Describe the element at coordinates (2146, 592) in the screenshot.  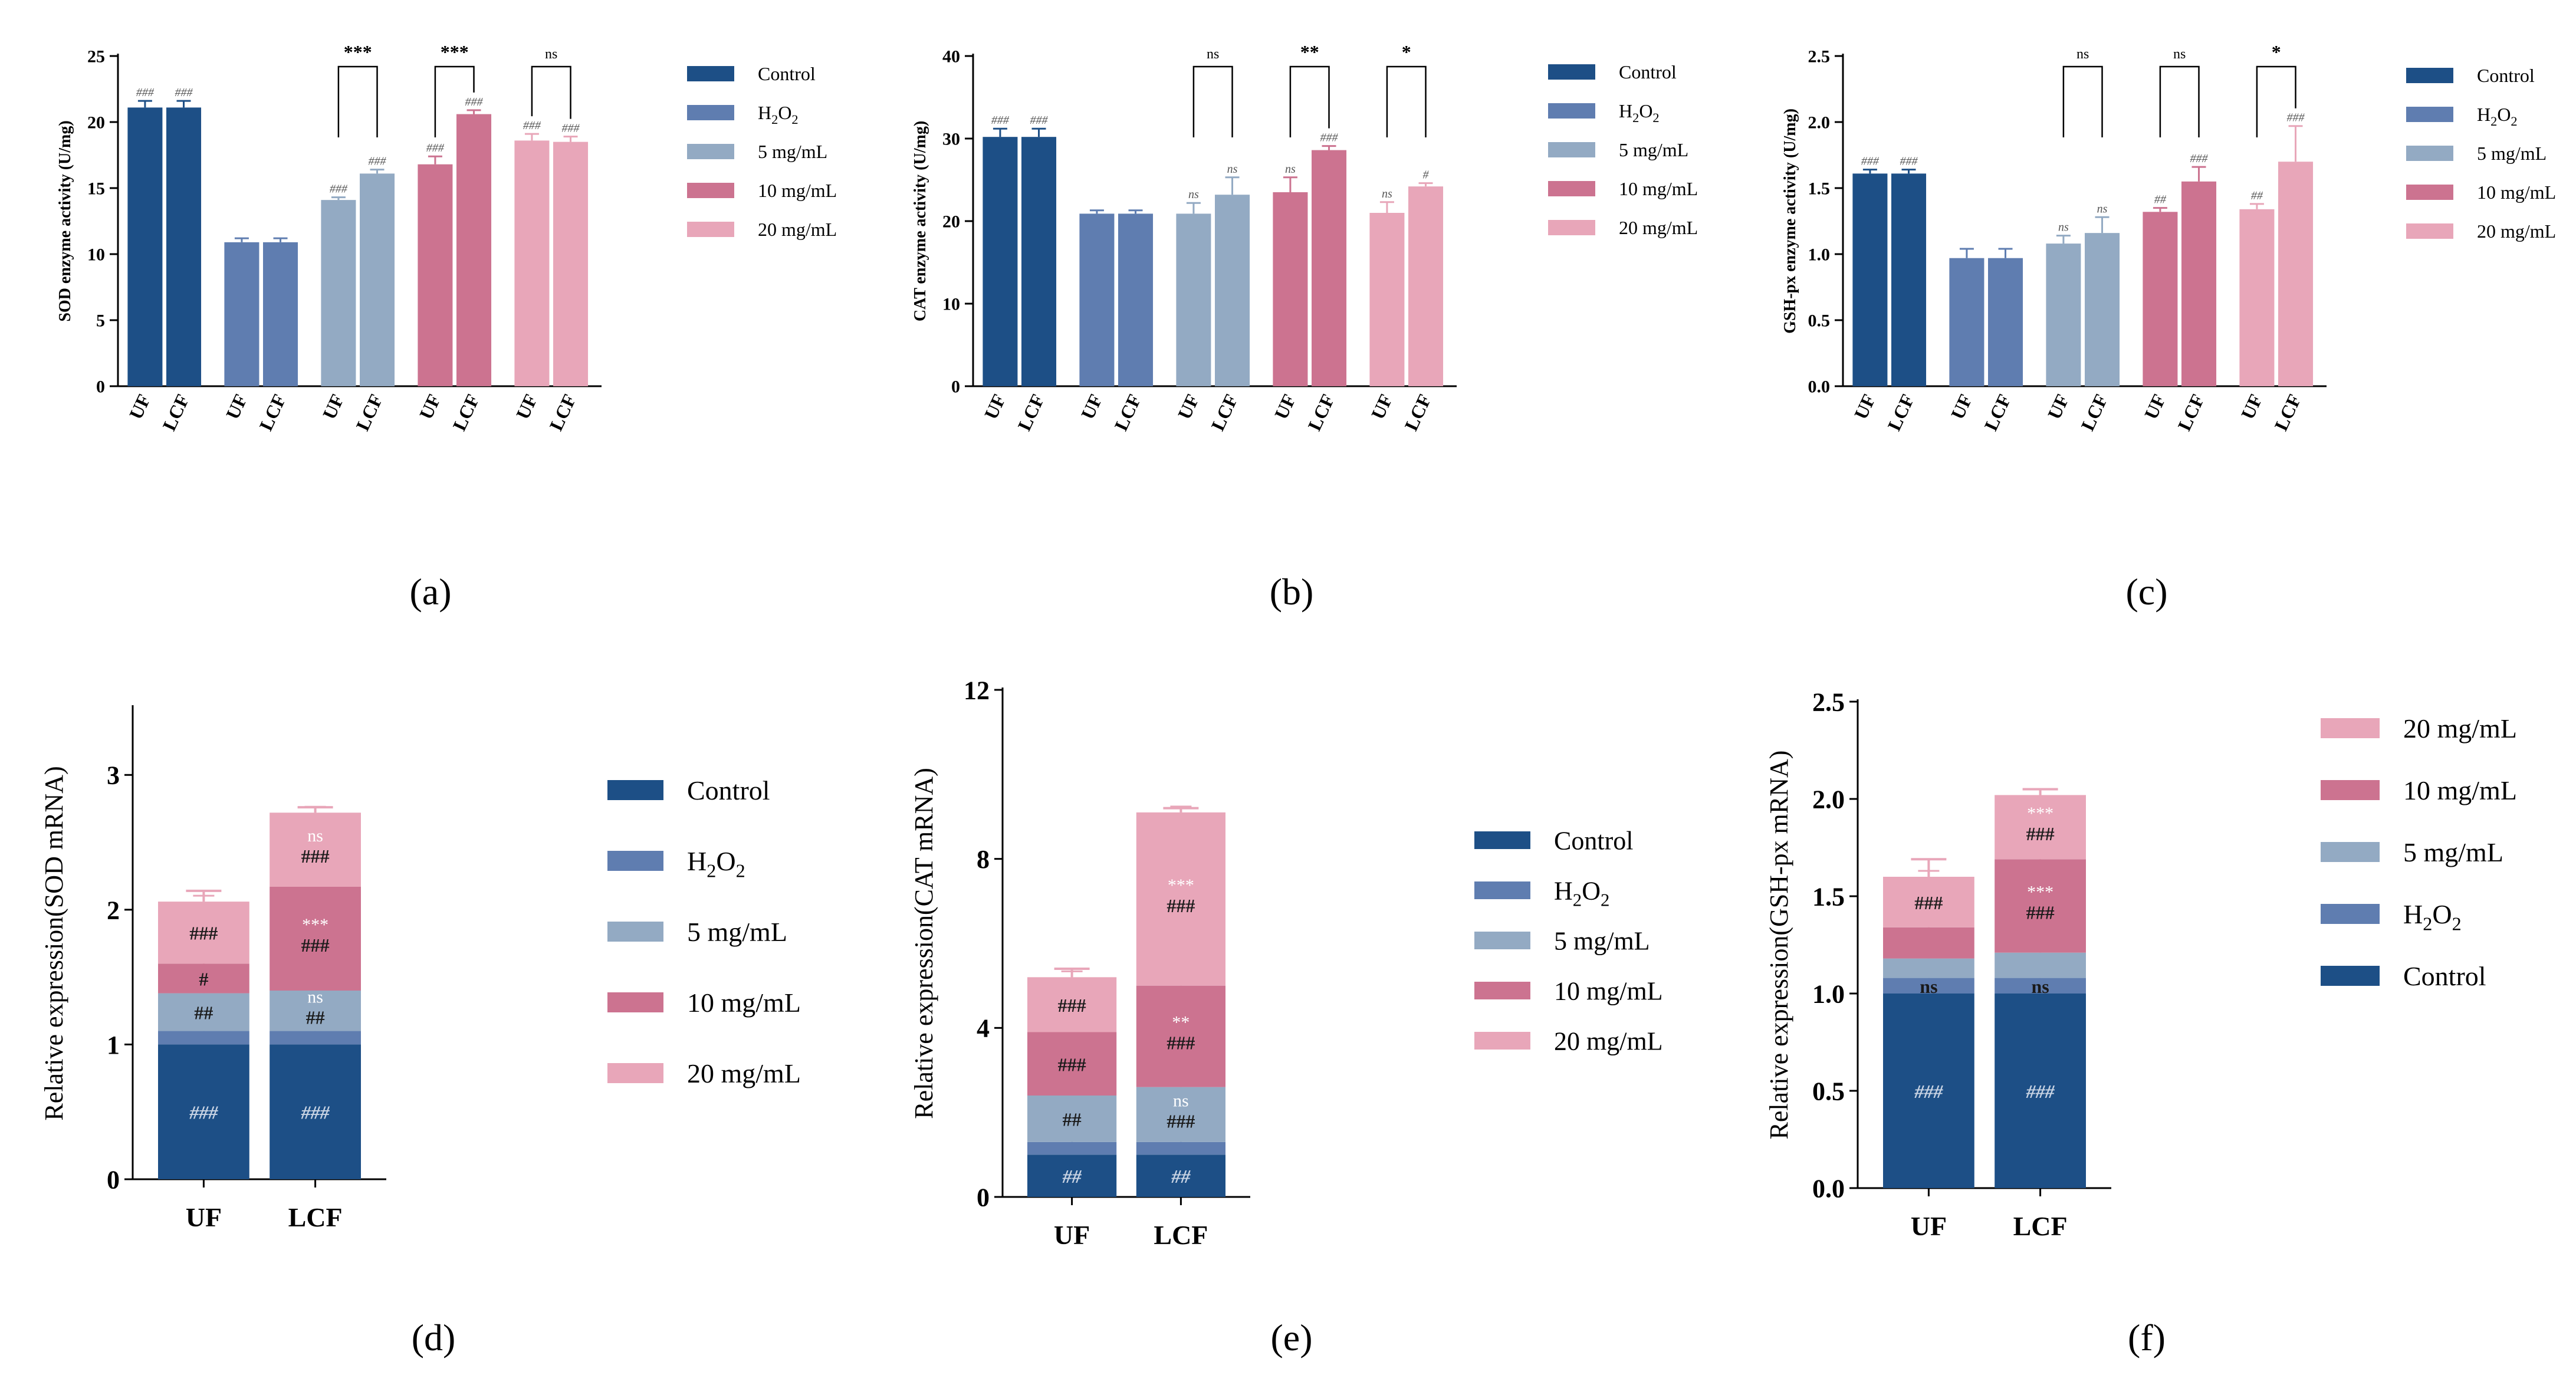
I see `panel-label: (c)` at that location.